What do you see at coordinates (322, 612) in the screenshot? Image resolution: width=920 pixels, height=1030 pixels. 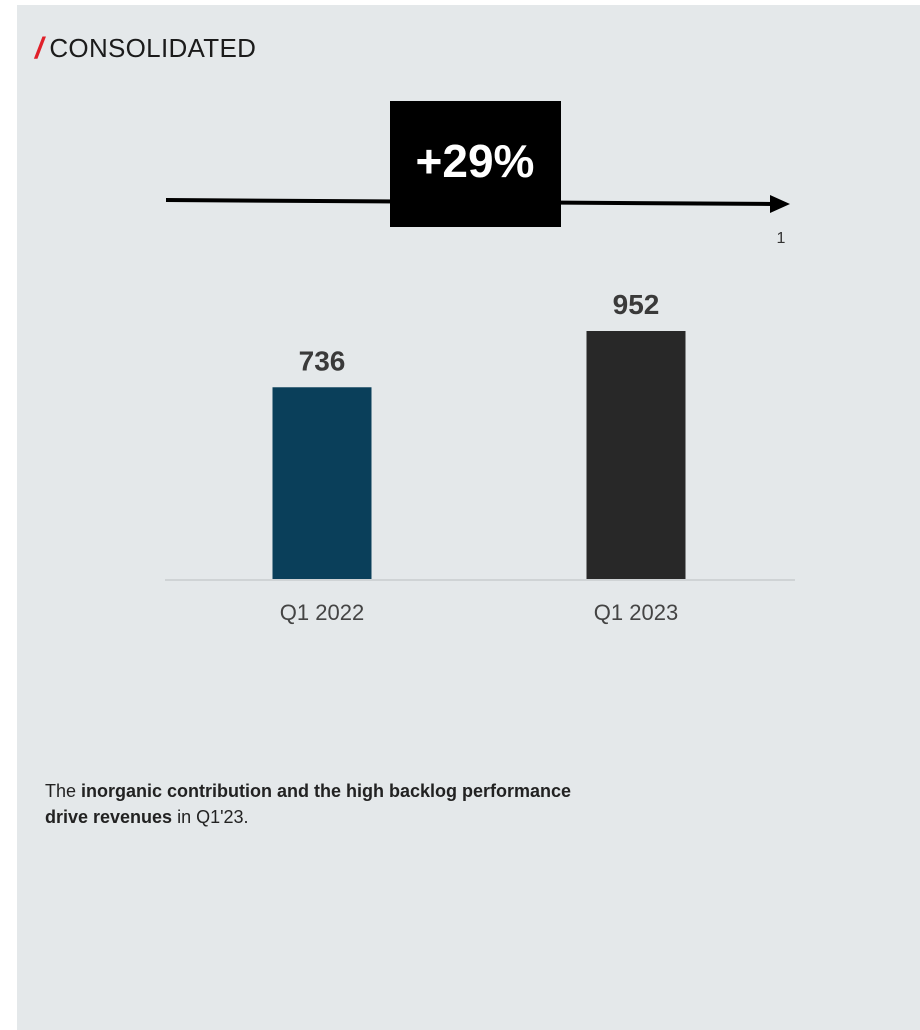 I see `x-tick-label: Q1 2022` at bounding box center [322, 612].